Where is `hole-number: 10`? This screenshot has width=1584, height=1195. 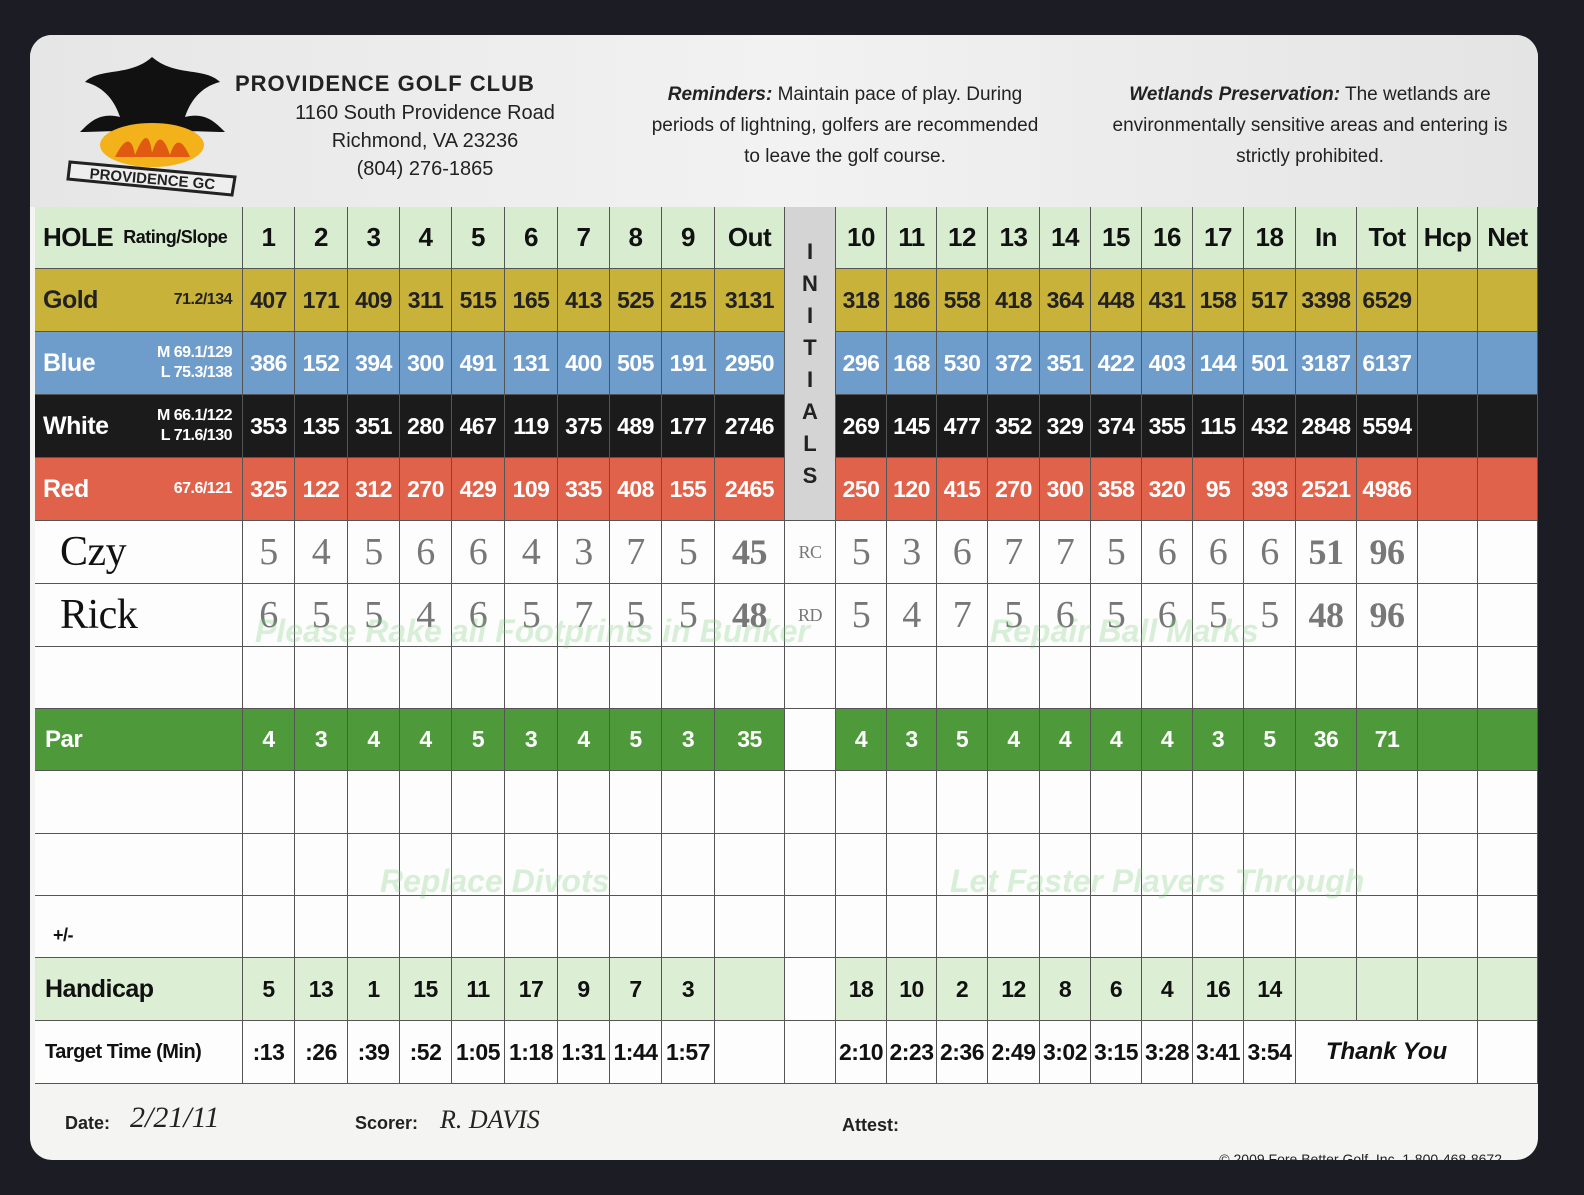 hole-number: 10 is located at coordinates (861, 238).